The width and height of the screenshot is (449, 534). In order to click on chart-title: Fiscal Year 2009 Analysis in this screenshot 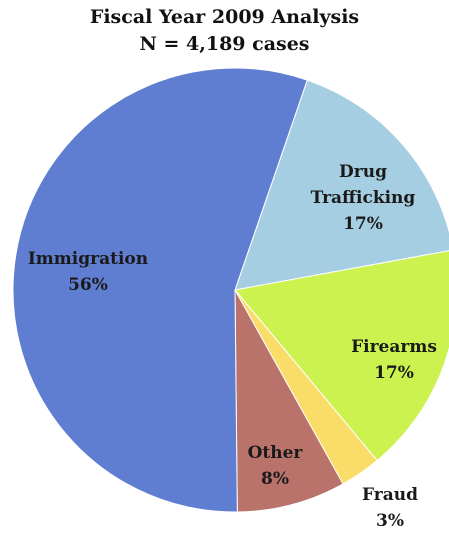, I will do `click(224, 17)`.